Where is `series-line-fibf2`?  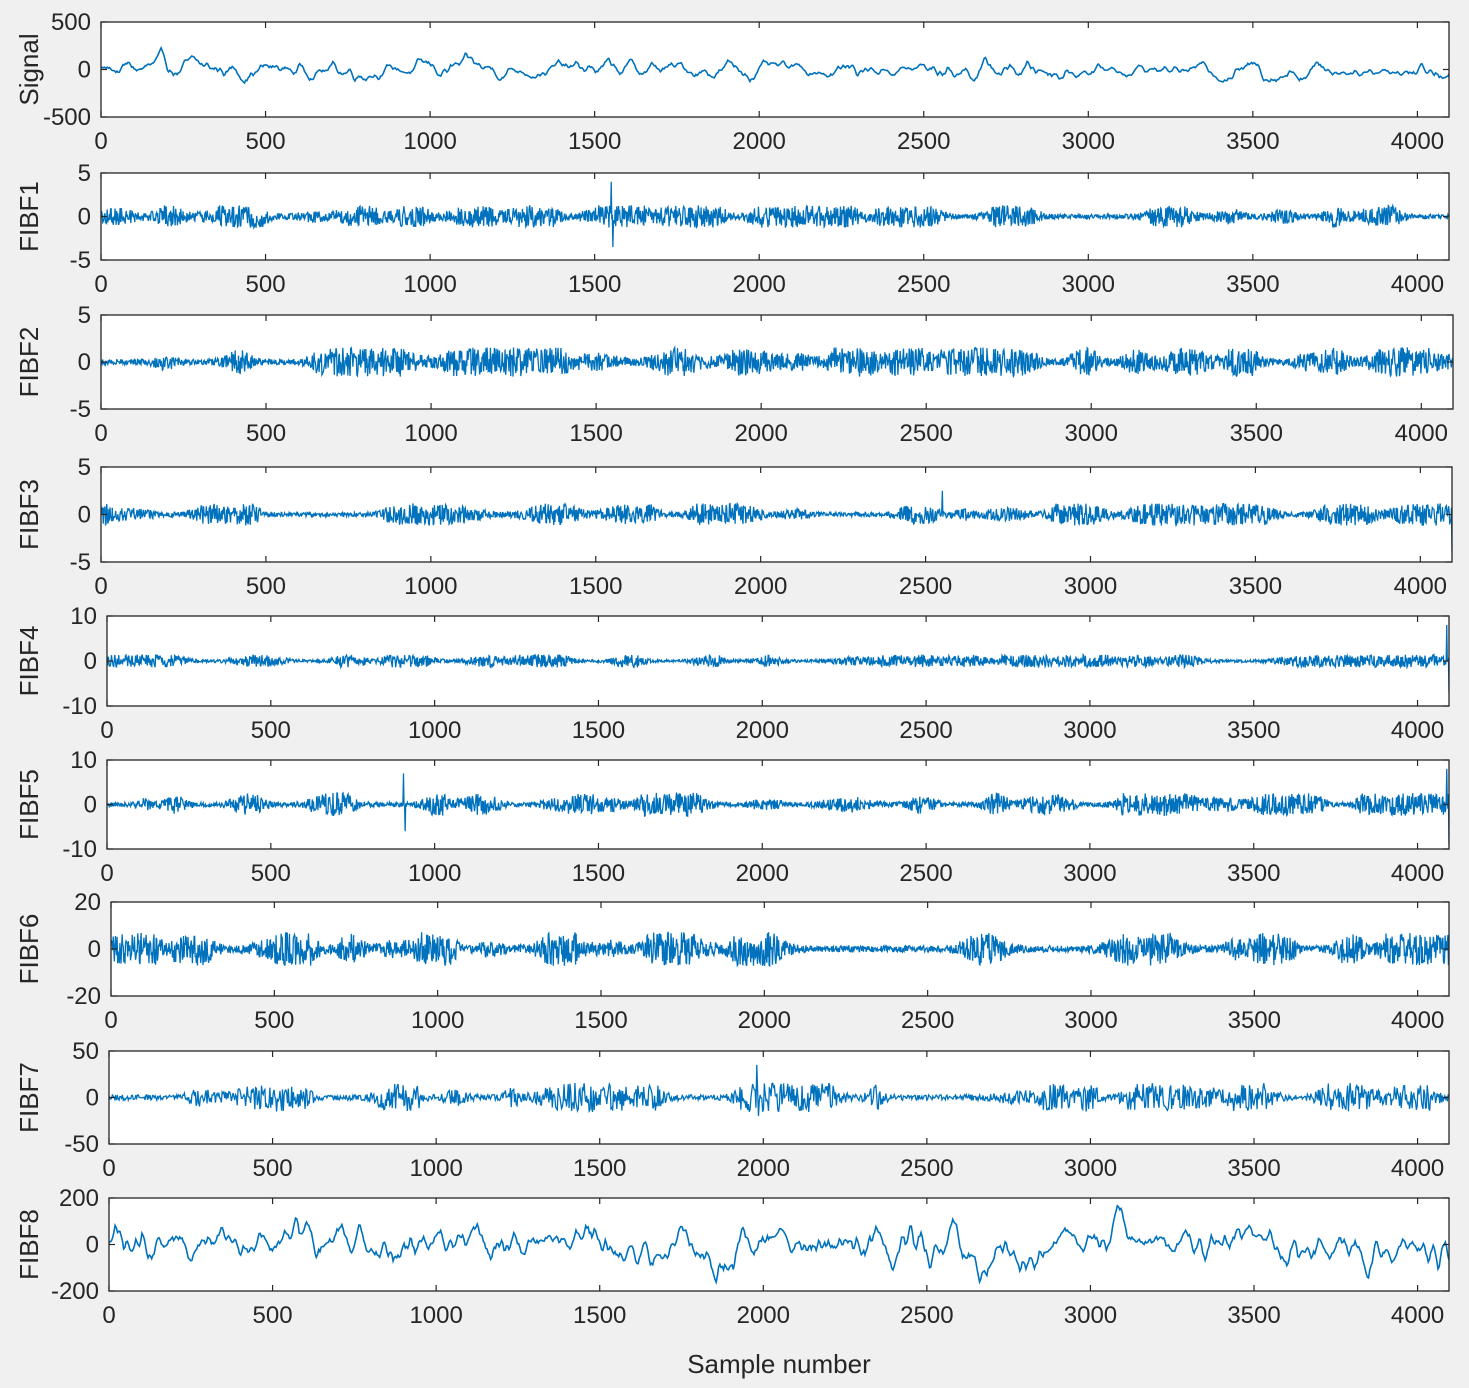 series-line-fibf2 is located at coordinates (777, 362).